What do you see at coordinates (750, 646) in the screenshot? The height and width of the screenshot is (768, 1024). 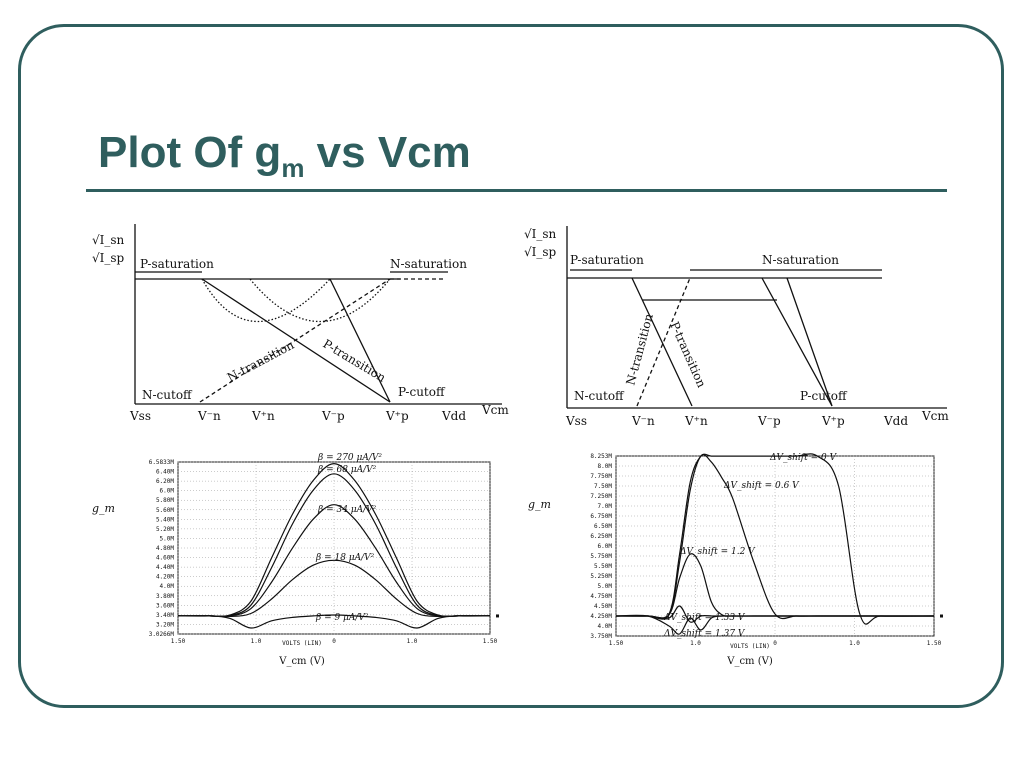 I see `right-chart-axis-caption: VOLTS (LIN)` at bounding box center [750, 646].